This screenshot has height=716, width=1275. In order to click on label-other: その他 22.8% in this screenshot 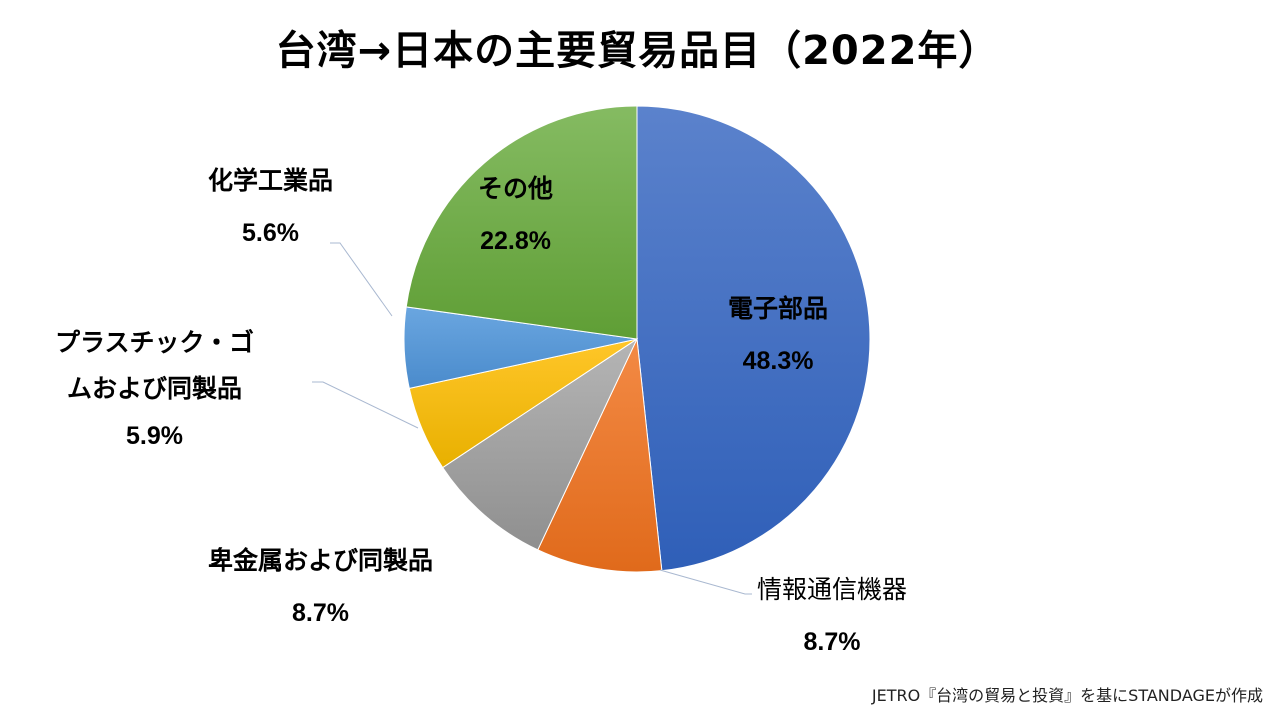, I will do `click(516, 214)`.